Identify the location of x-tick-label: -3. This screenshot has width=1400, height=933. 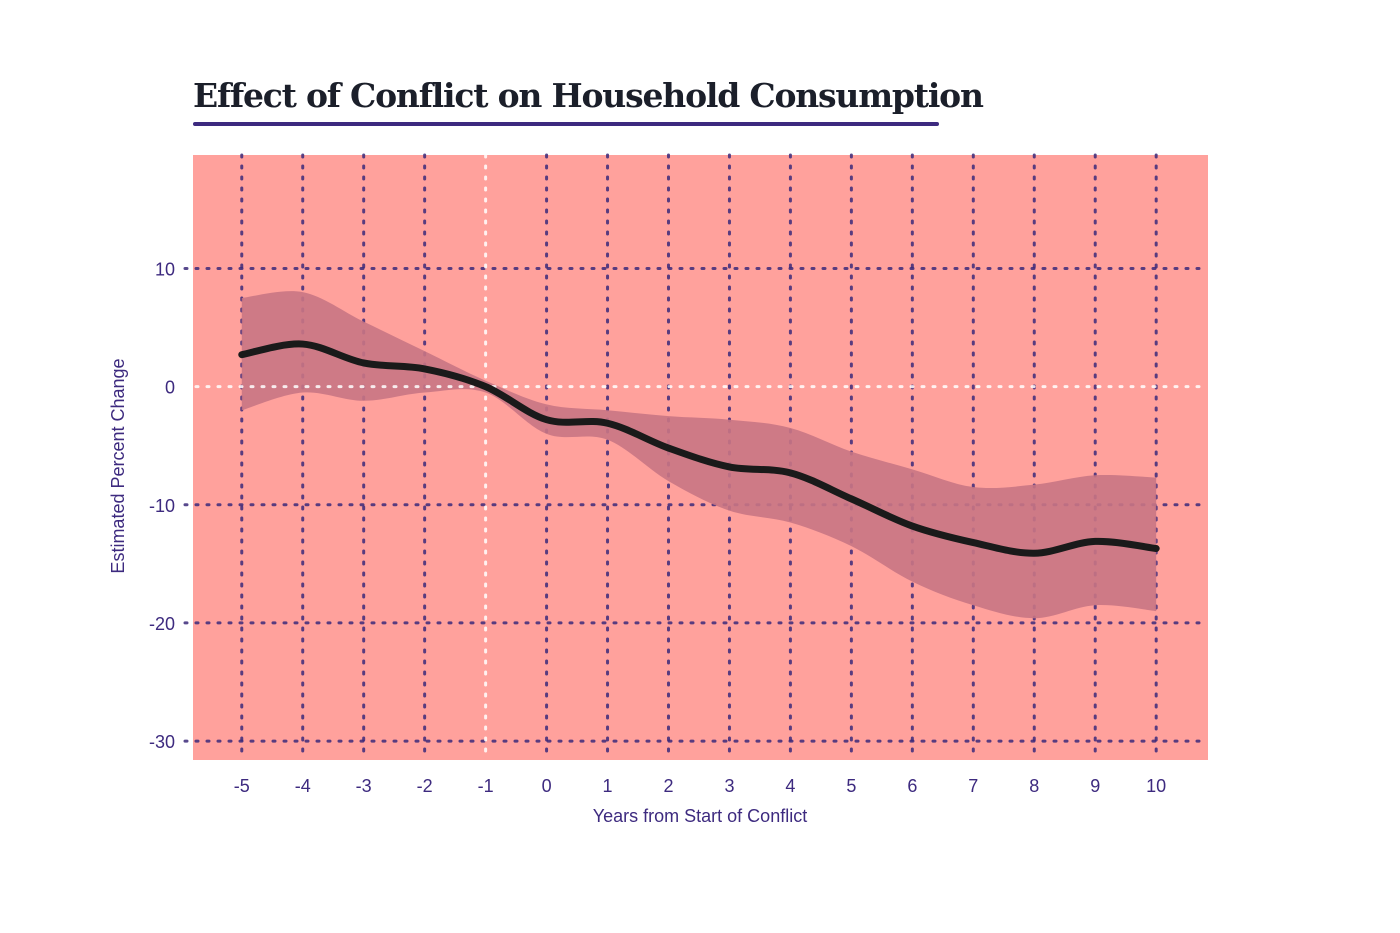
(364, 786).